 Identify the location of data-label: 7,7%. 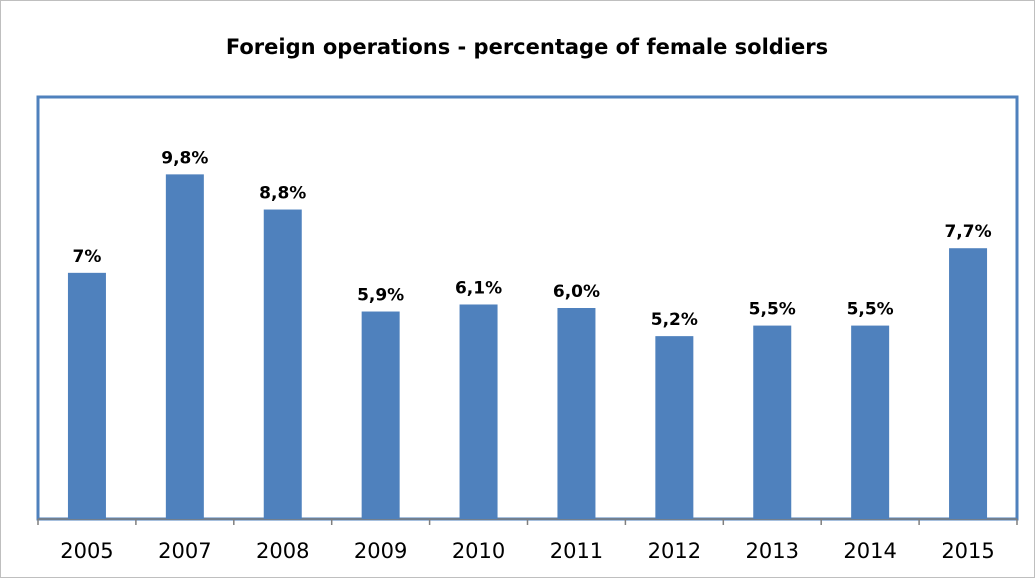
(967, 232).